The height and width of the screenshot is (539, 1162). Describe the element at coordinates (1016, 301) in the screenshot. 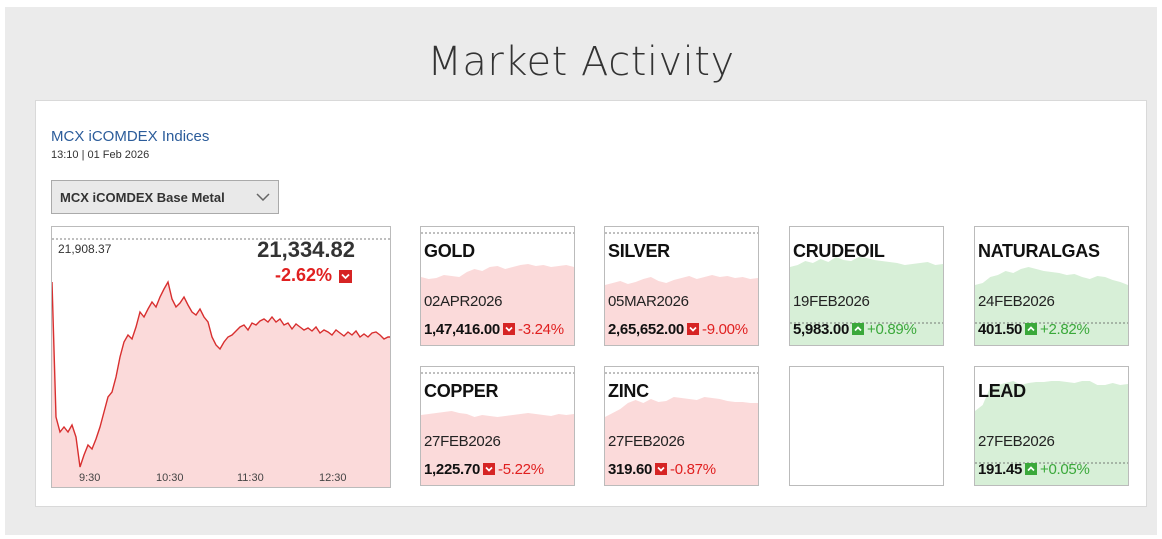

I see `commodity-expiry: 24FEB2026` at that location.